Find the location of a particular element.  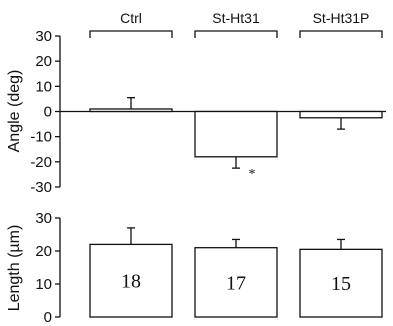

group-headers: Ctrl St-Ht31 St-Ht31P is located at coordinates (236, 24).